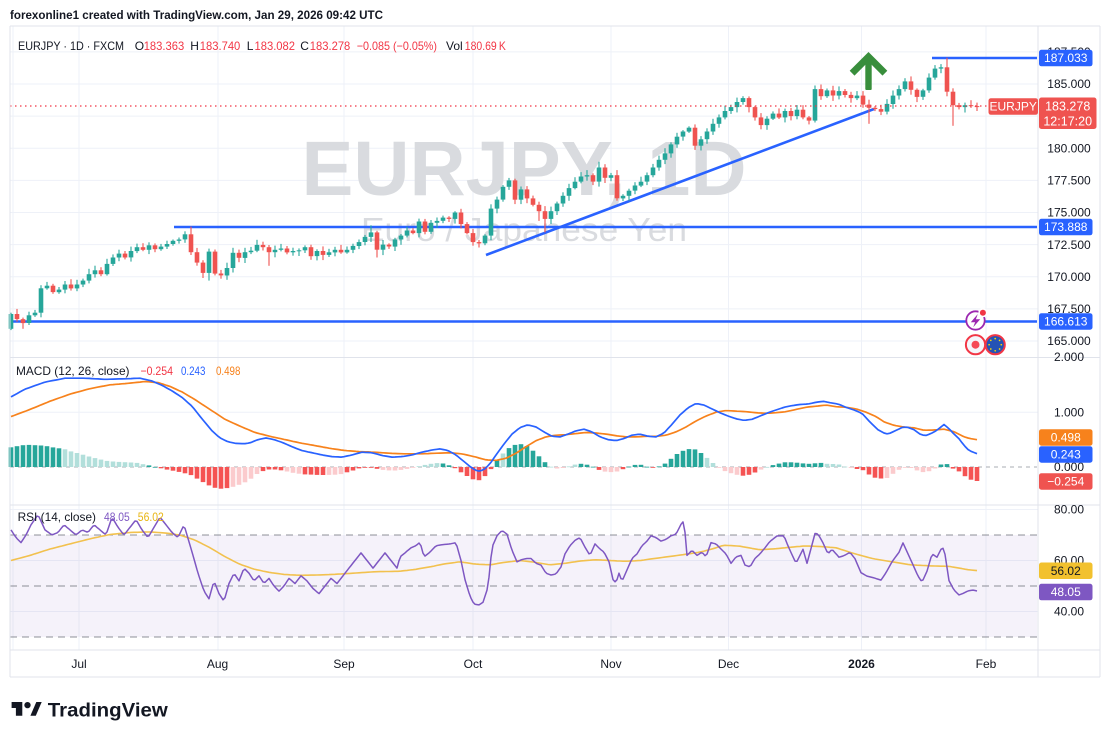 The width and height of the screenshot is (1110, 739). Describe the element at coordinates (1069, 181) in the screenshot. I see `svg-text: 177.500` at that location.